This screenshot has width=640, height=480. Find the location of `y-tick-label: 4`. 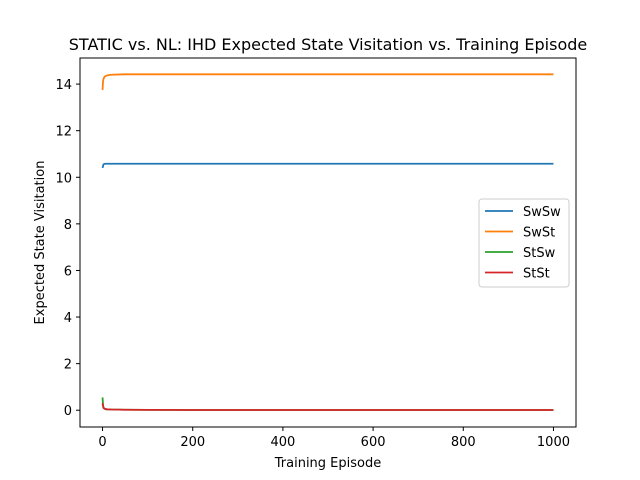

y-tick-label: 4 is located at coordinates (68, 318).